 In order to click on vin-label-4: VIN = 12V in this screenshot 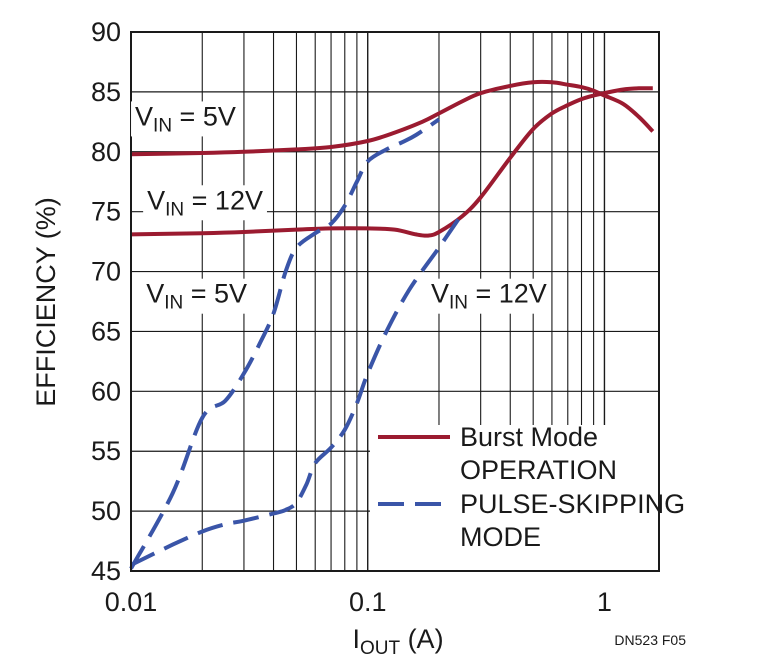, I will do `click(488, 296)`.